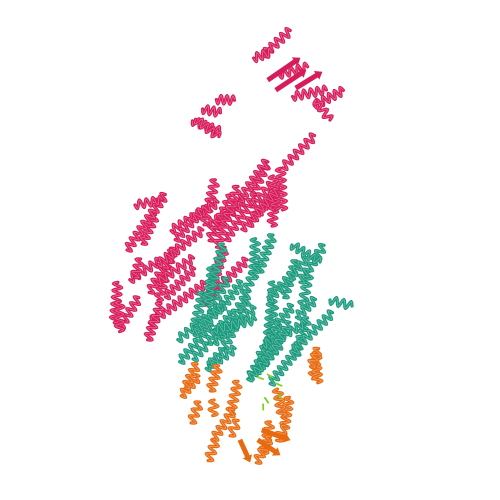  I want to click on chain-b-ribbon, so click(265, 310).